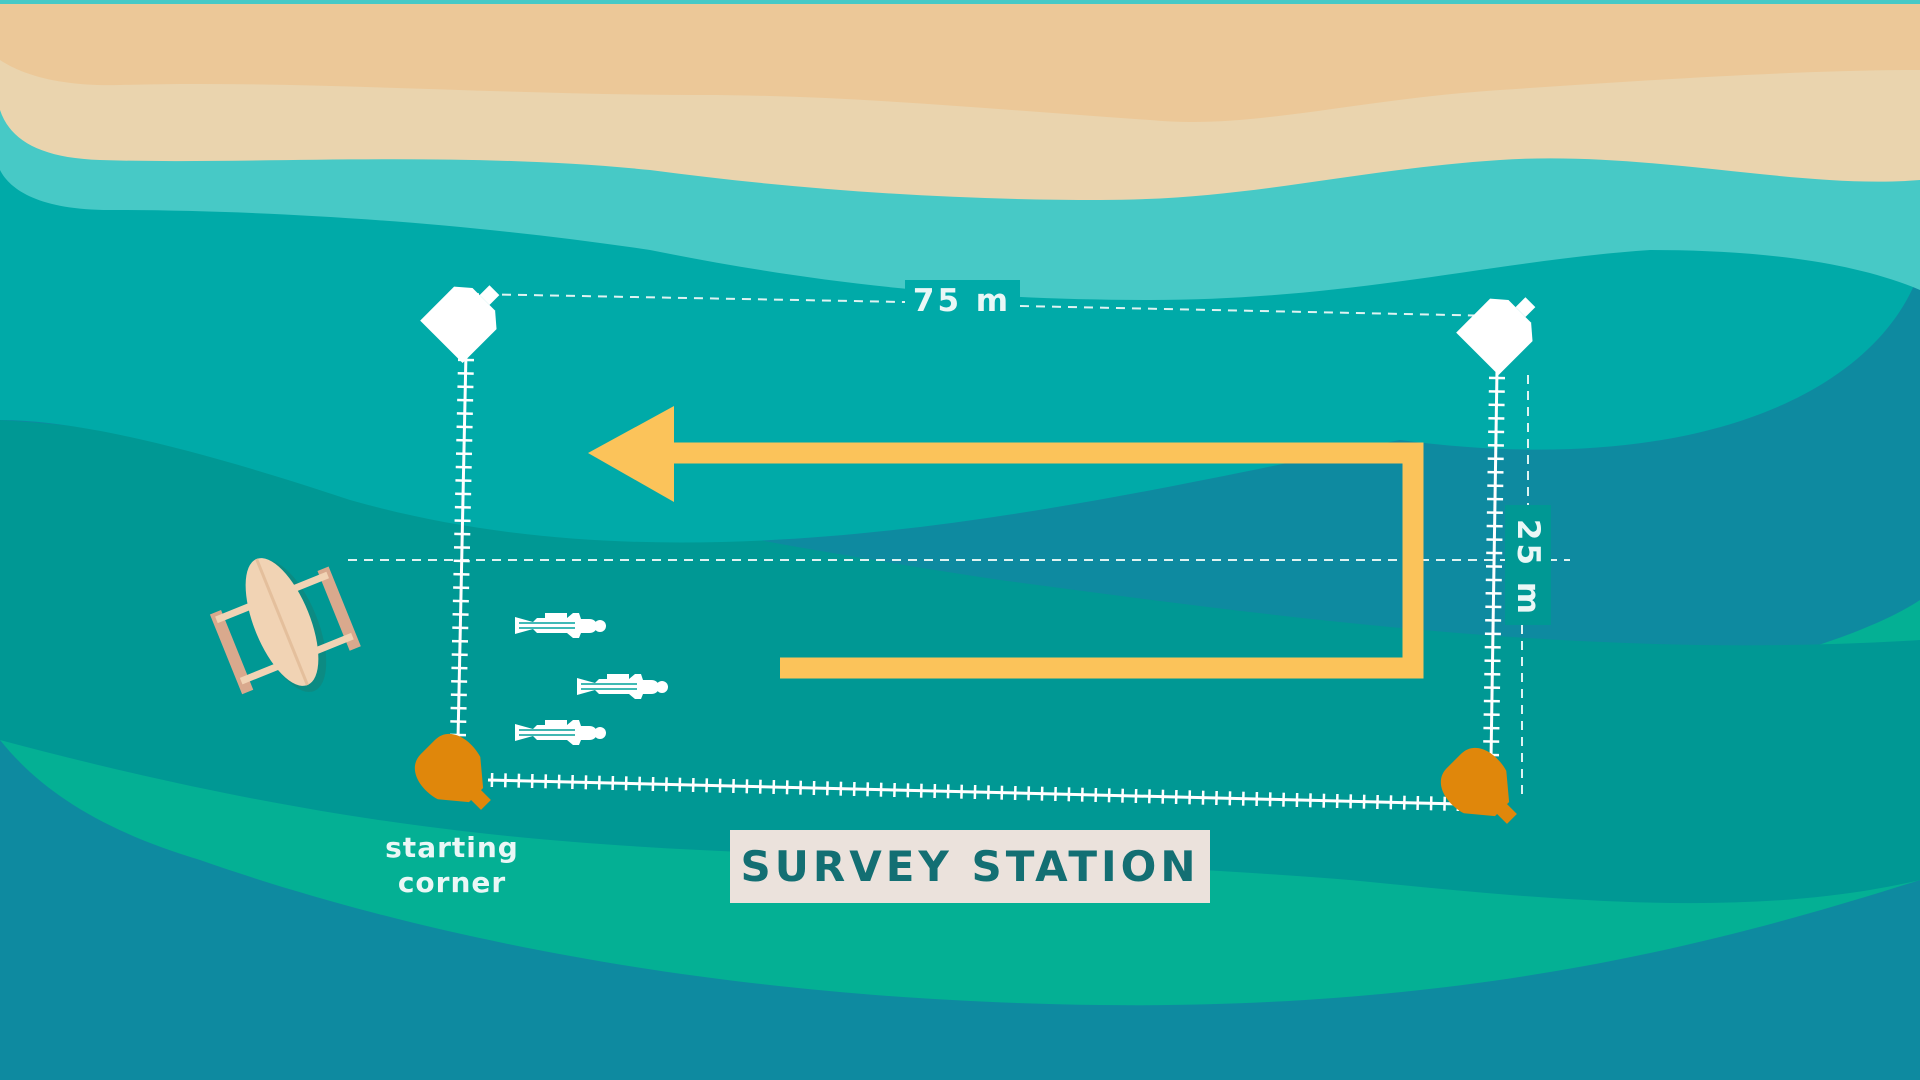 The height and width of the screenshot is (1080, 1920). I want to click on tape-right, so click(1494, 565).